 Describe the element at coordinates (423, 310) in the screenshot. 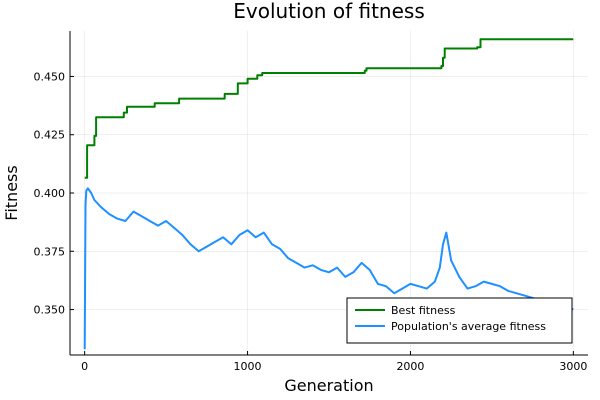

I see `legend-label-0: Best fitness` at that location.